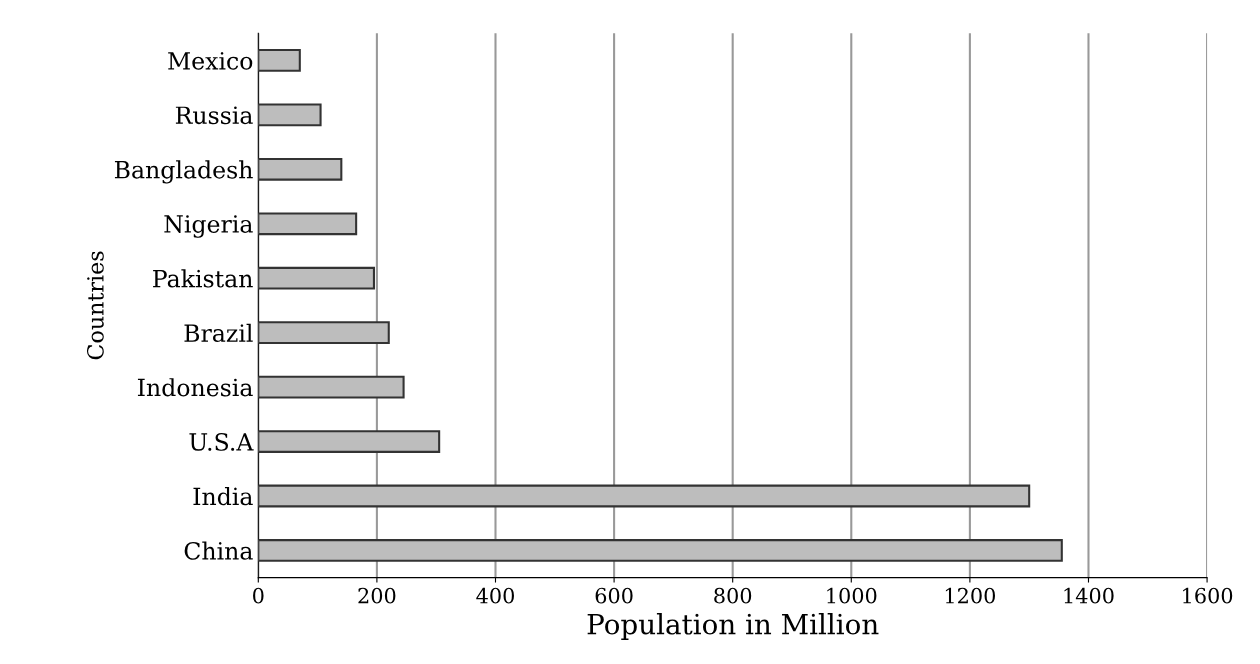 This screenshot has height=664, width=1260. I want to click on y-tick-label: Brazil, so click(218, 332).